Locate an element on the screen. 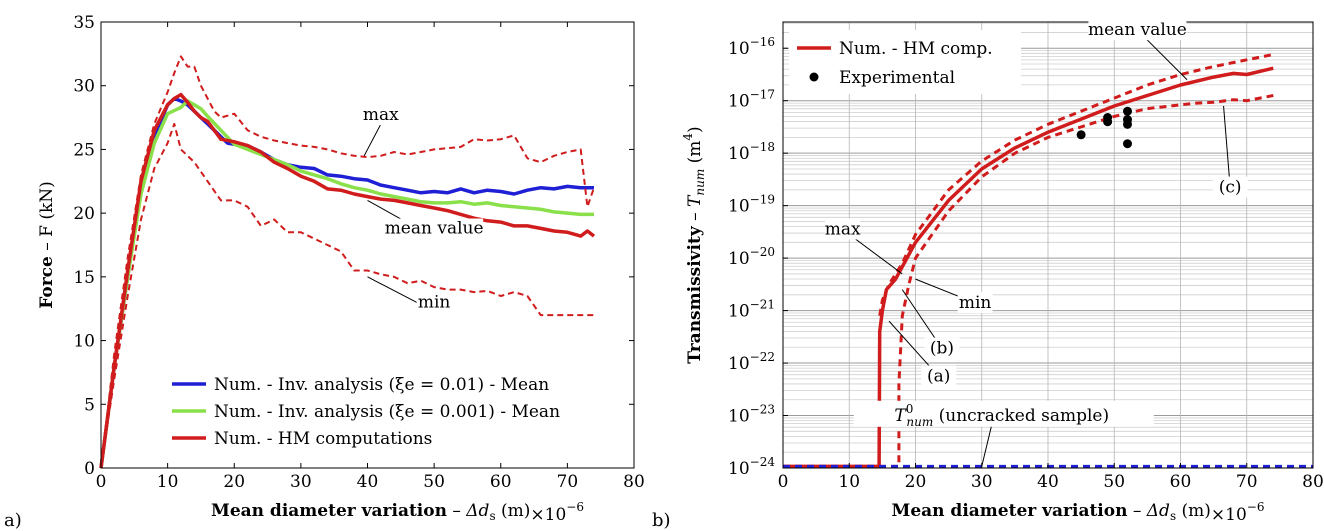  y-tick-label: 10−17 is located at coordinates (751, 100).